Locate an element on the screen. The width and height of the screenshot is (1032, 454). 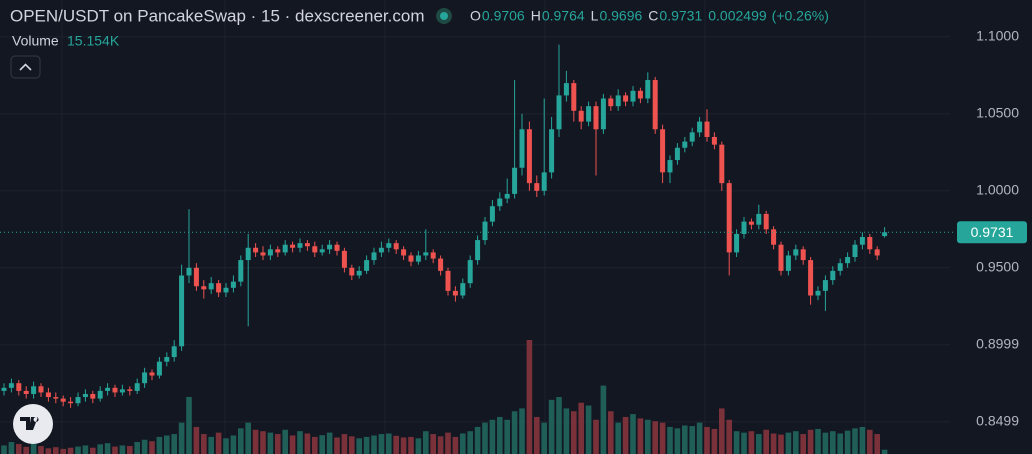
collapse-icon is located at coordinates (25, 67).